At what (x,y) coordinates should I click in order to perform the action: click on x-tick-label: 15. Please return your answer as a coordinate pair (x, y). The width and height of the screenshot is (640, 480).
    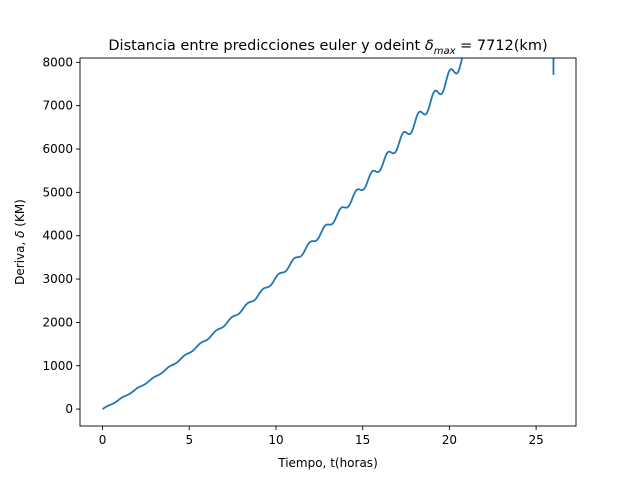
    Looking at the image, I should click on (362, 440).